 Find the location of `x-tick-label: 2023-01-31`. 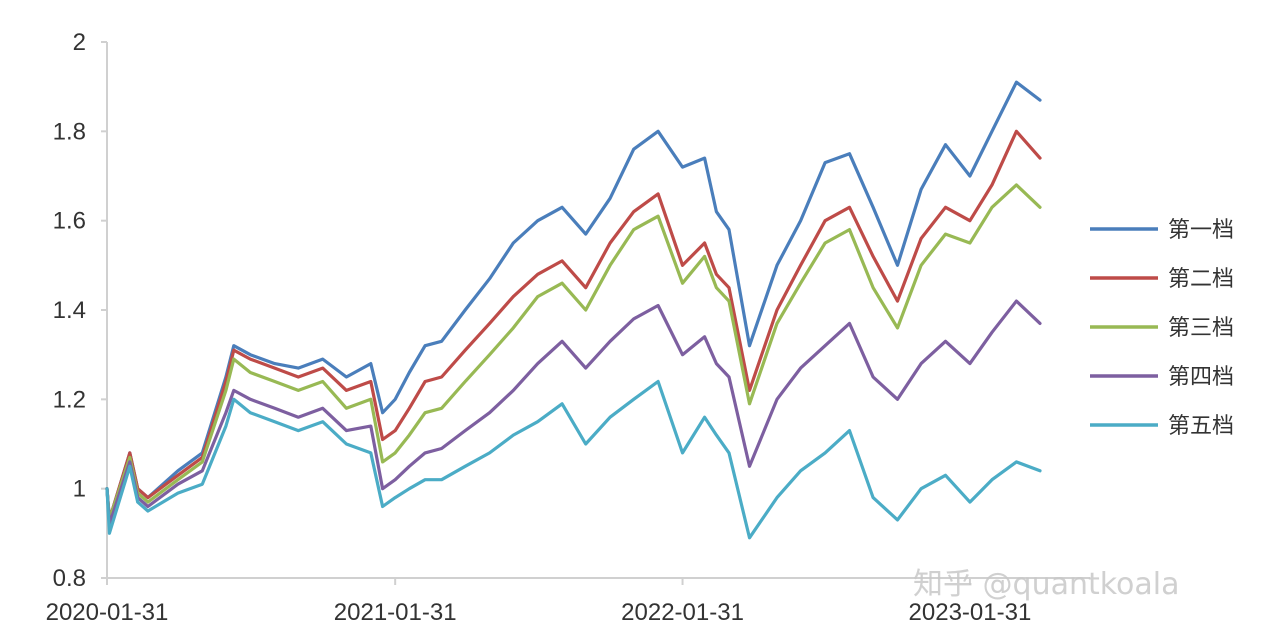

x-tick-label: 2023-01-31 is located at coordinates (970, 612).